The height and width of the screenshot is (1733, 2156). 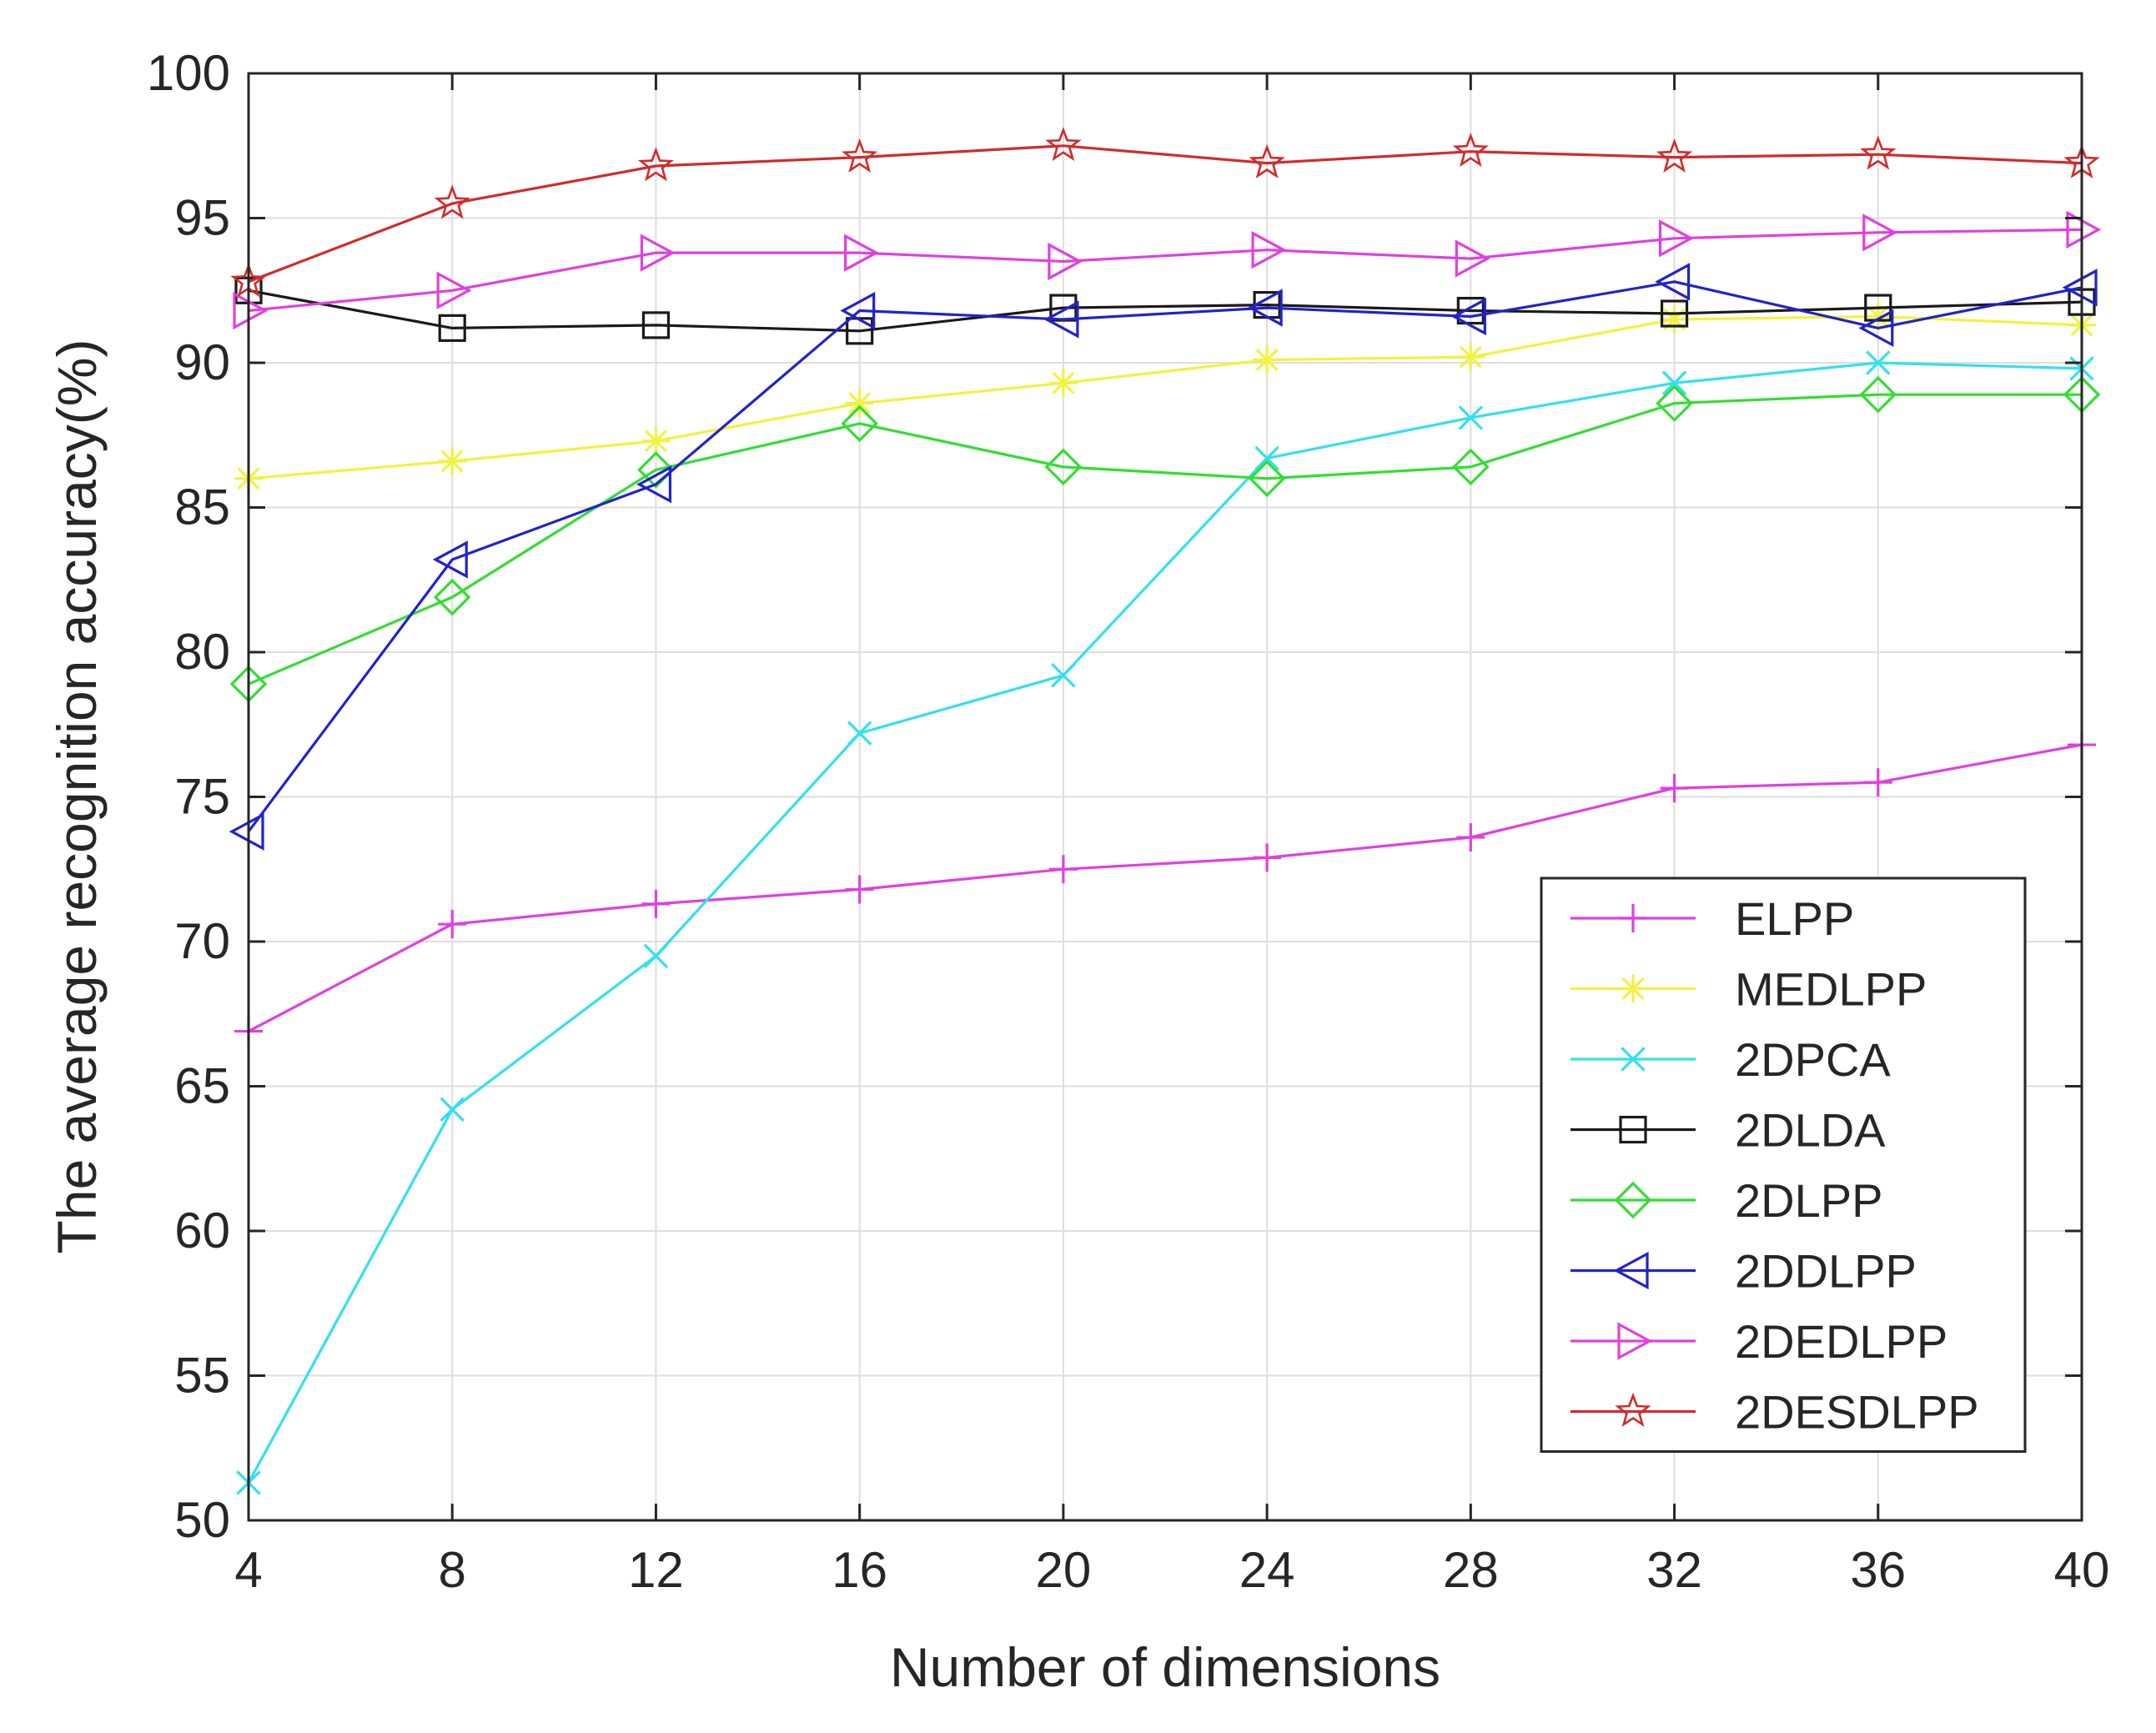 I want to click on series-2dedlpp, so click(x=1167, y=270).